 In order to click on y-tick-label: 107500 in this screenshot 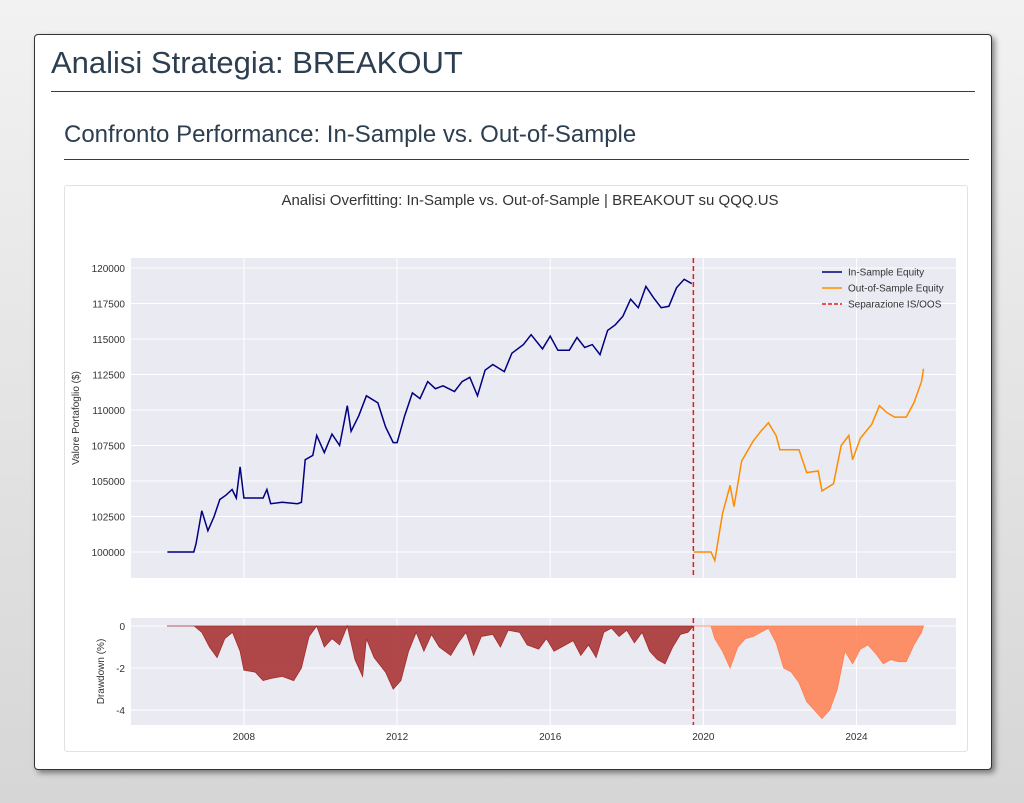, I will do `click(109, 446)`.